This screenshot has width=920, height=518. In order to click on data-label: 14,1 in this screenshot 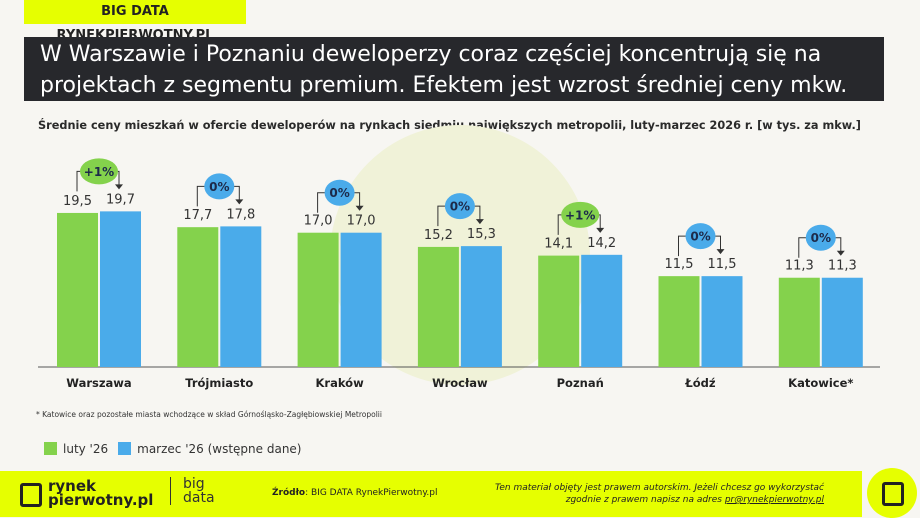, I will do `click(558, 244)`.